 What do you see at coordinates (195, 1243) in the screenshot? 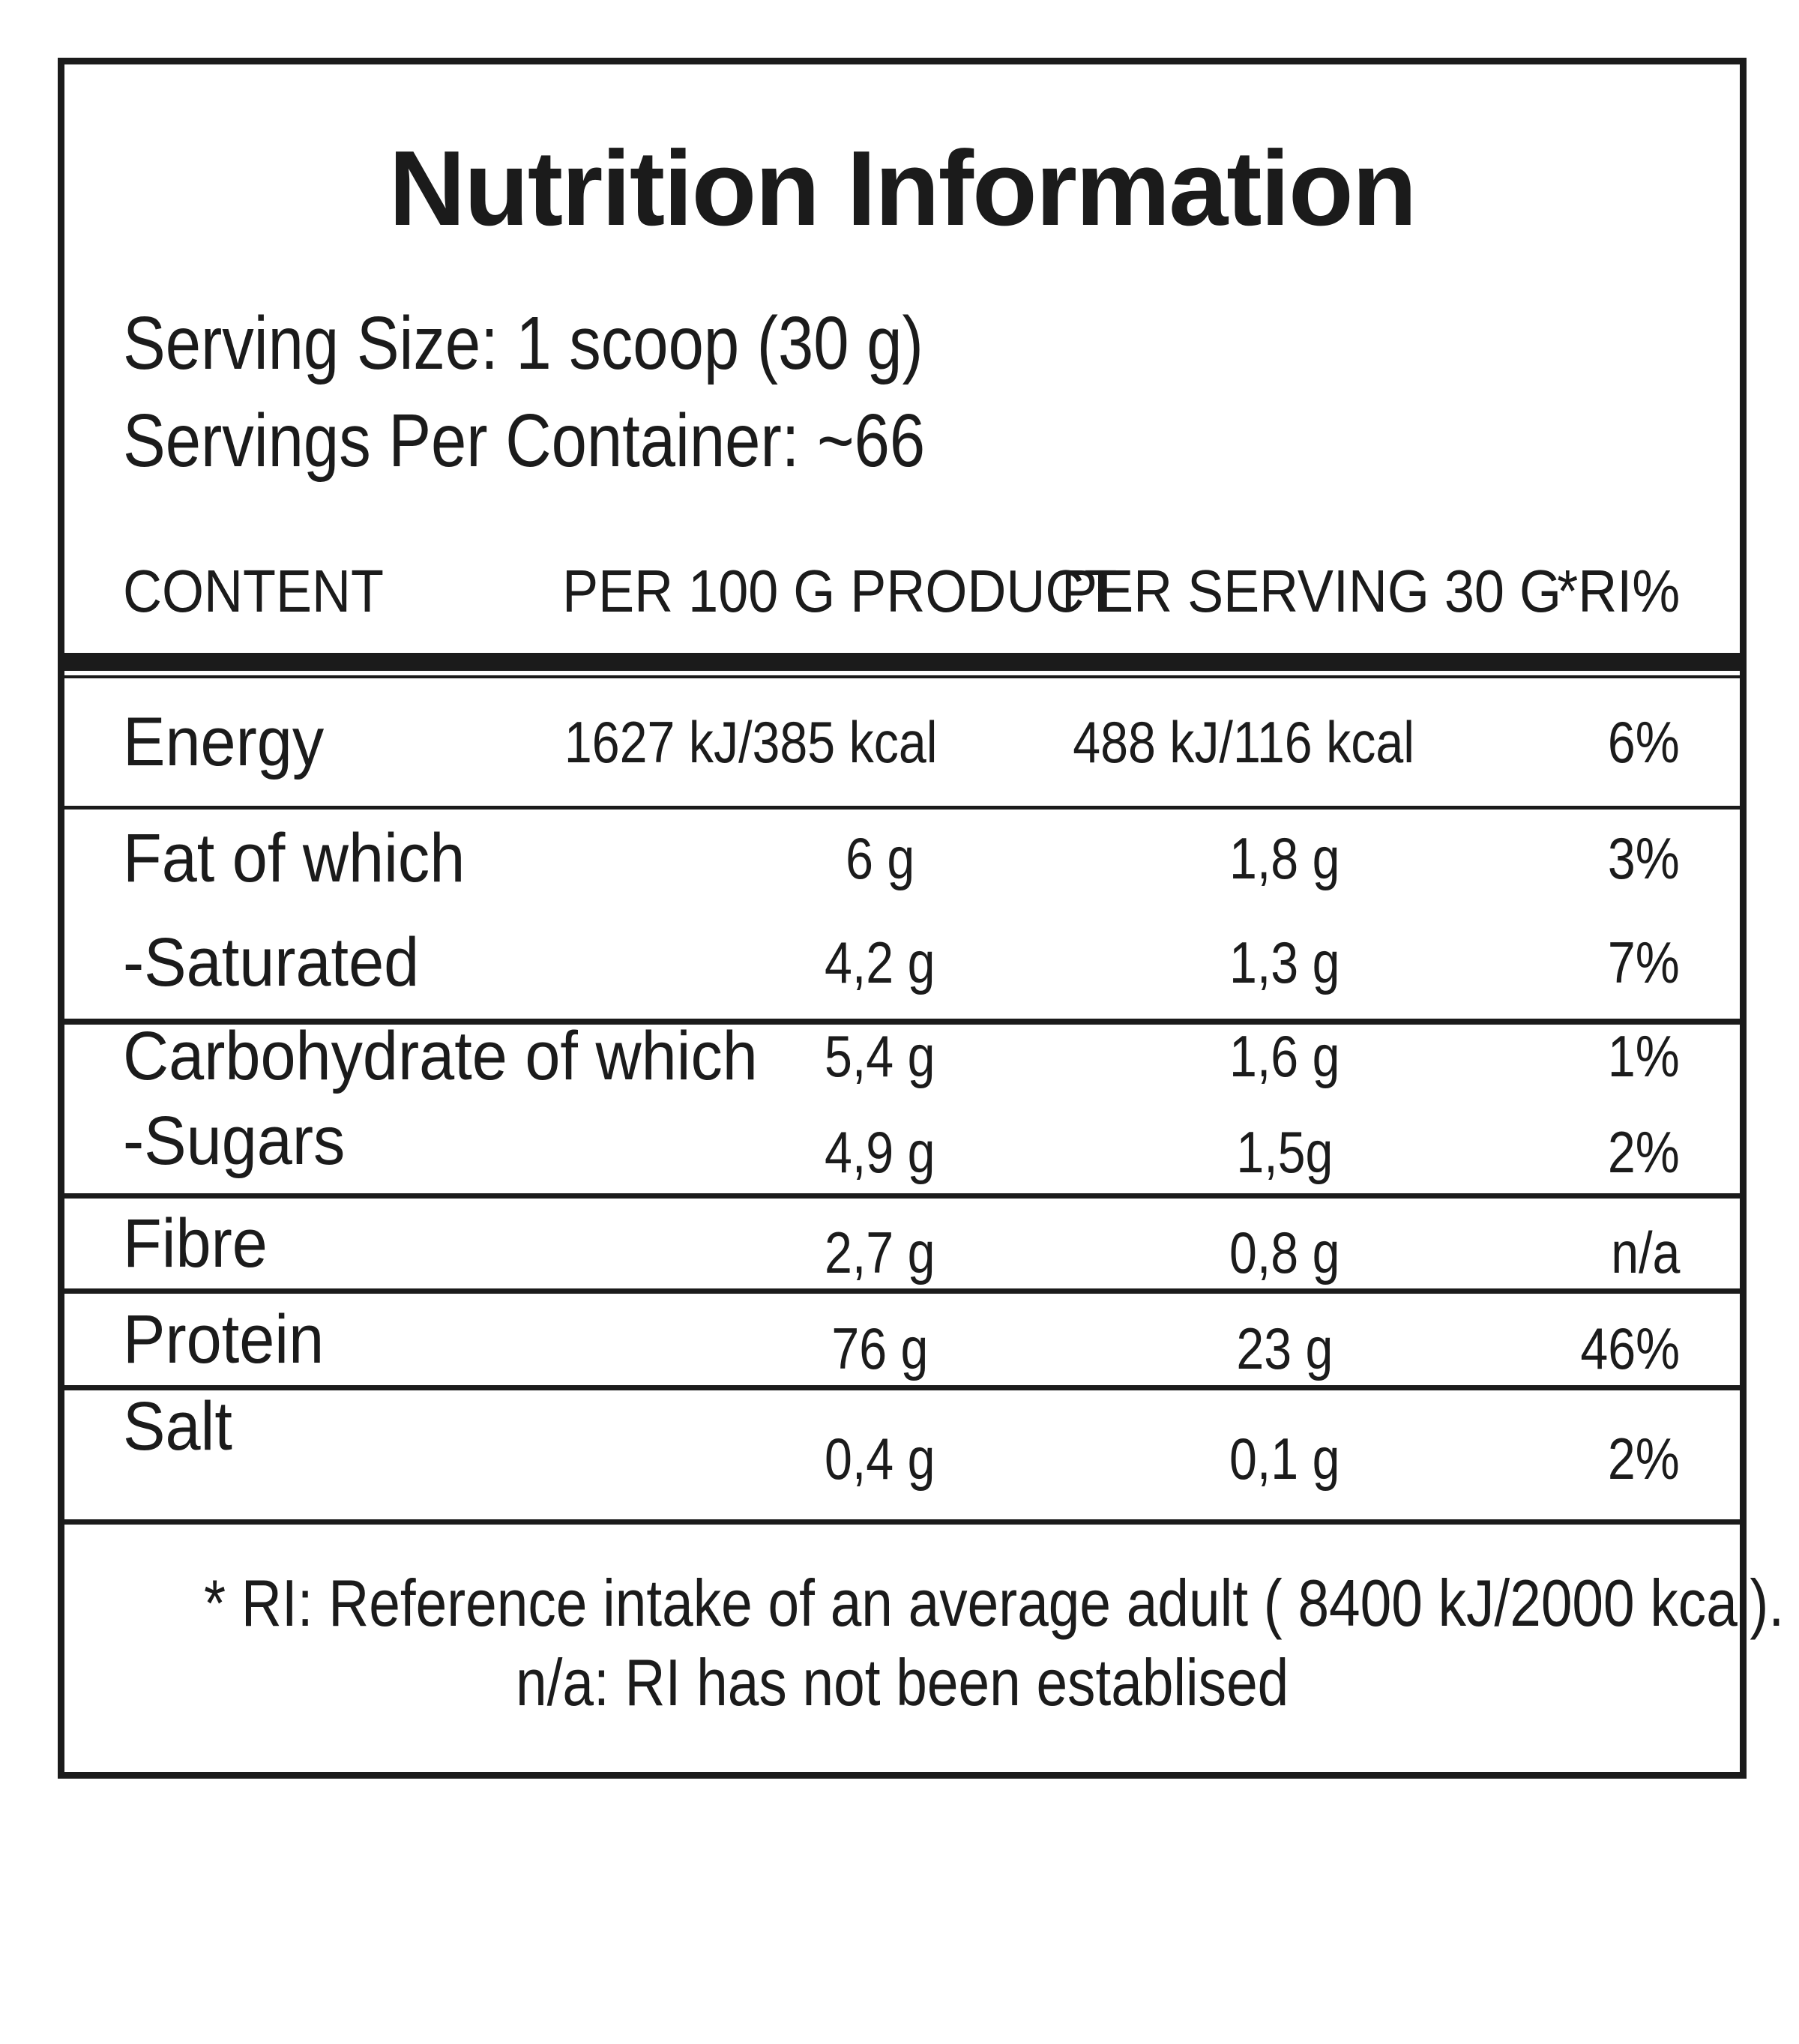
I see `fibre-label: Fibre` at bounding box center [195, 1243].